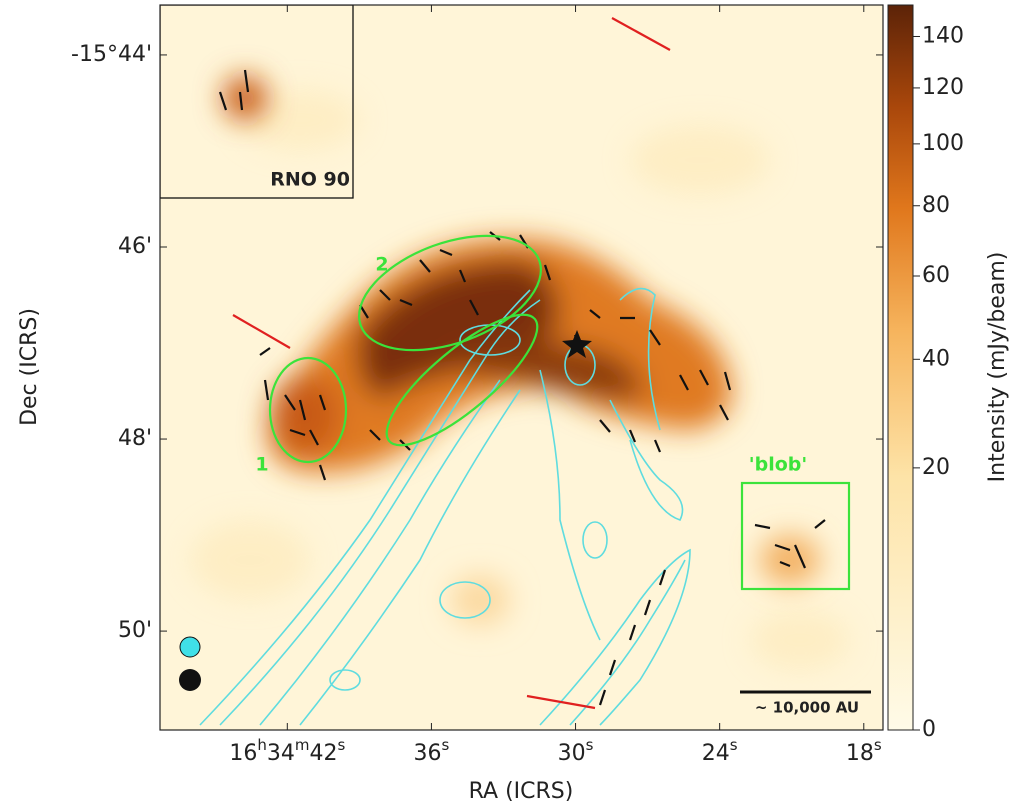 Image resolution: width=1017 pixels, height=811 pixels. I want to click on colorbar-tick-label: 80, so click(936, 205).